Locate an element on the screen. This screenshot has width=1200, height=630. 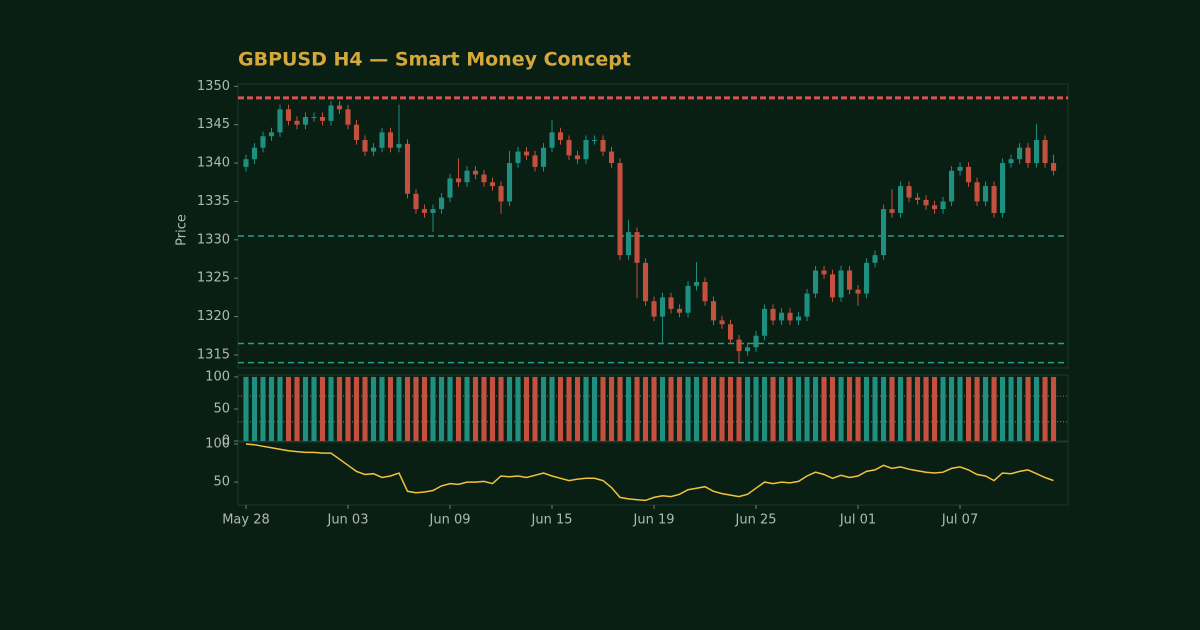
y-tick-label: 1335 is located at coordinates (213, 201).